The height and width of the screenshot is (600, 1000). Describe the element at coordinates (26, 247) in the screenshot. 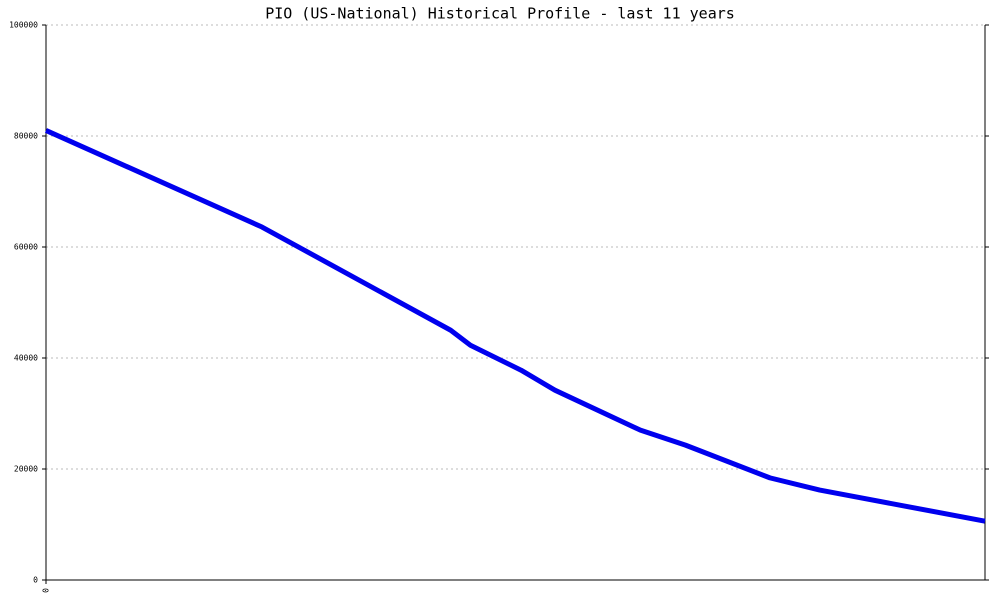

I see `y-tick-label: 60000` at that location.